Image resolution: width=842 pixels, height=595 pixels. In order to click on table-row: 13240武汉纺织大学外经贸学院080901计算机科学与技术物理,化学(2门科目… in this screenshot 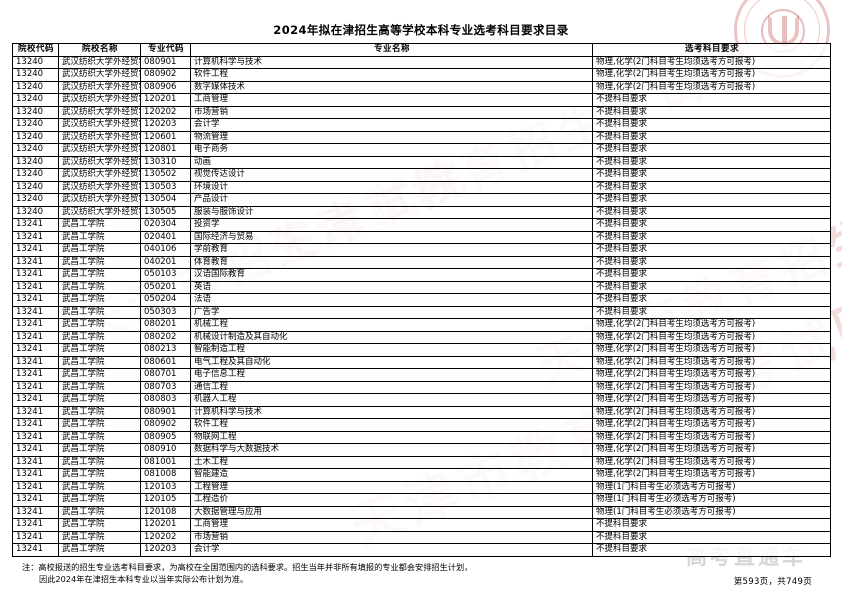, I will do `click(421, 62)`.